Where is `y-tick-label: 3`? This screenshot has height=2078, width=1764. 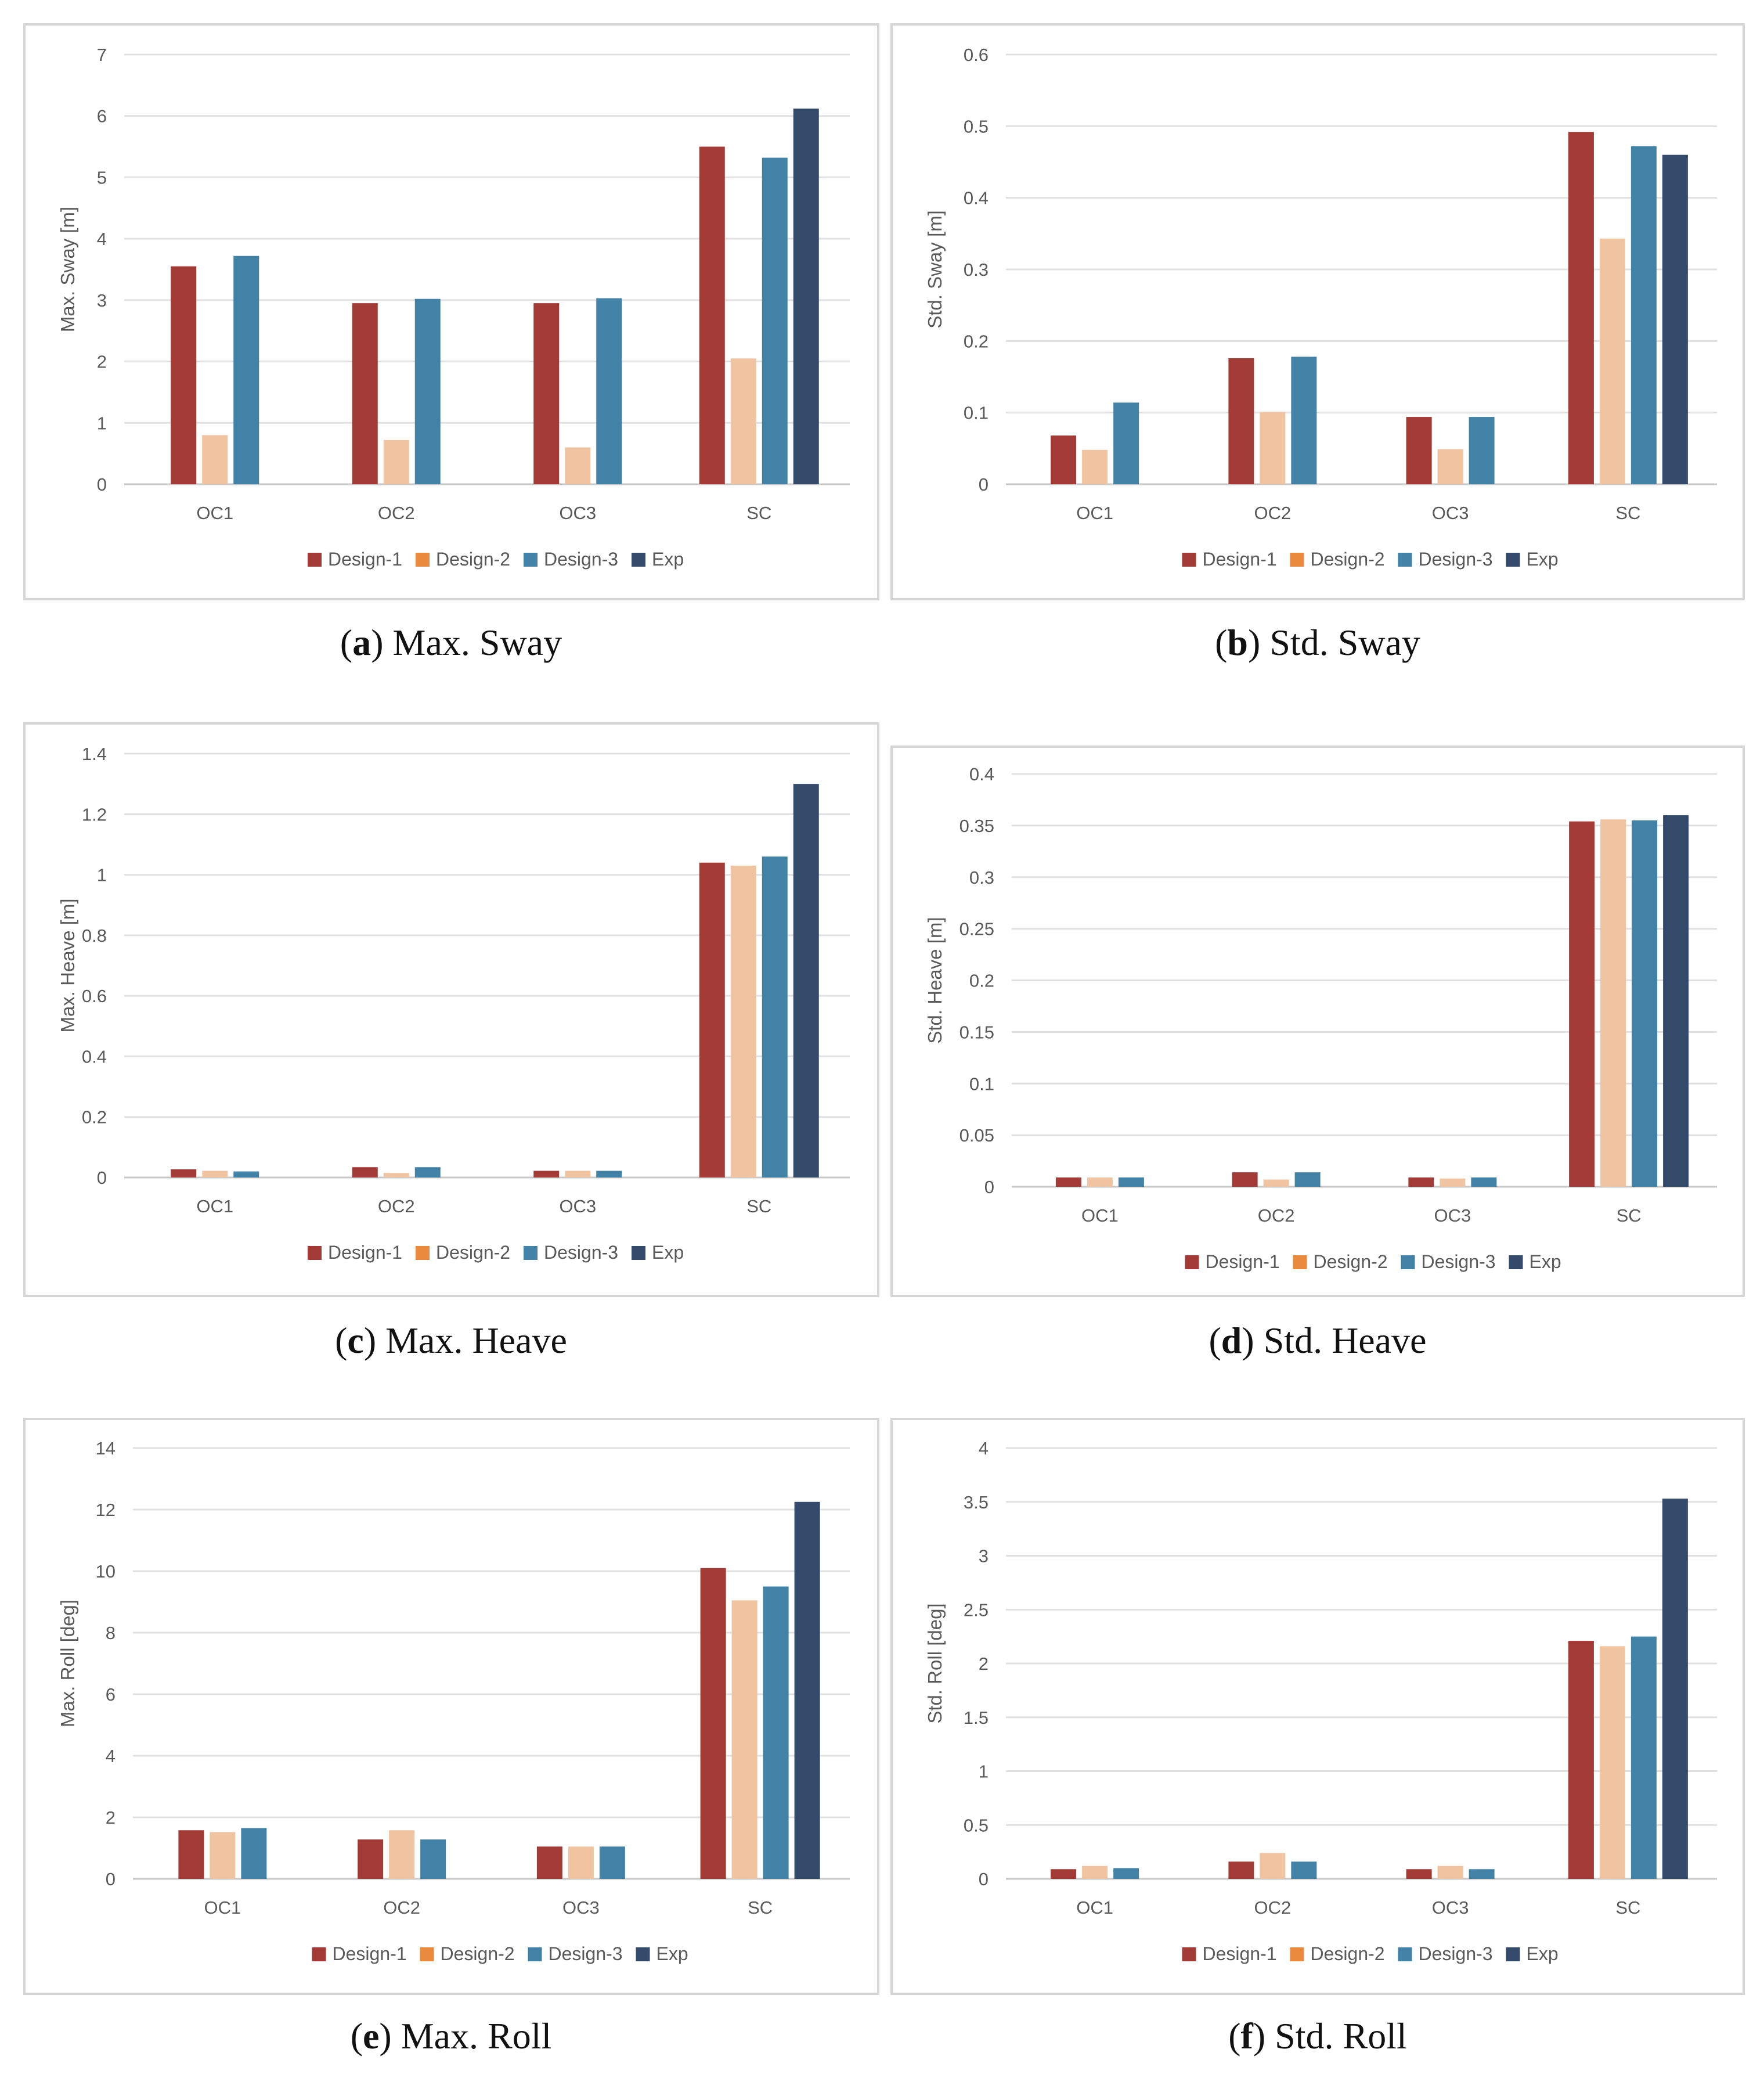
y-tick-label: 3 is located at coordinates (984, 1556).